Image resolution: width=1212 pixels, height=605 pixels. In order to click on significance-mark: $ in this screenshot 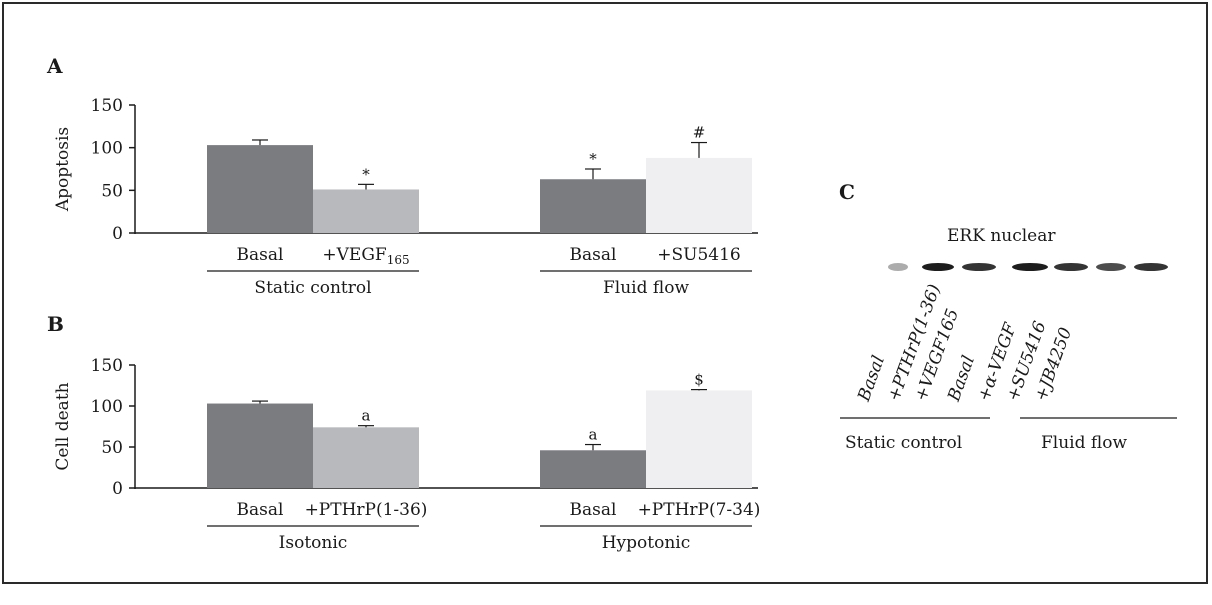, I will do `click(699, 380)`.